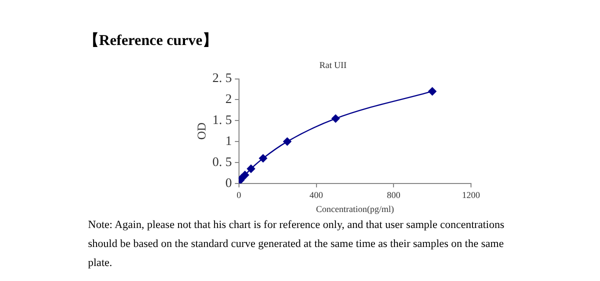  I want to click on chart-title: 【Reference curve】, so click(151, 40).